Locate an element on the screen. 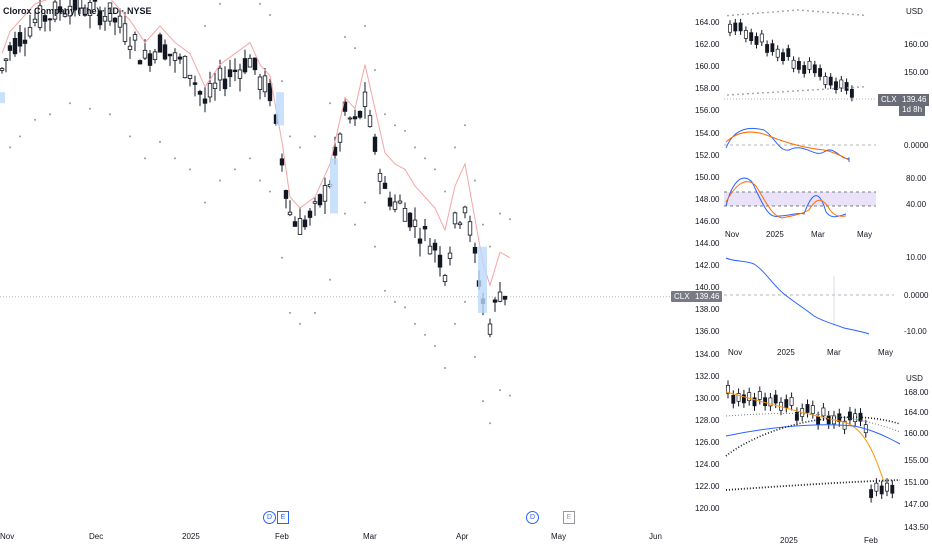 The image size is (932, 550). momentum-line is located at coordinates (797, 296).